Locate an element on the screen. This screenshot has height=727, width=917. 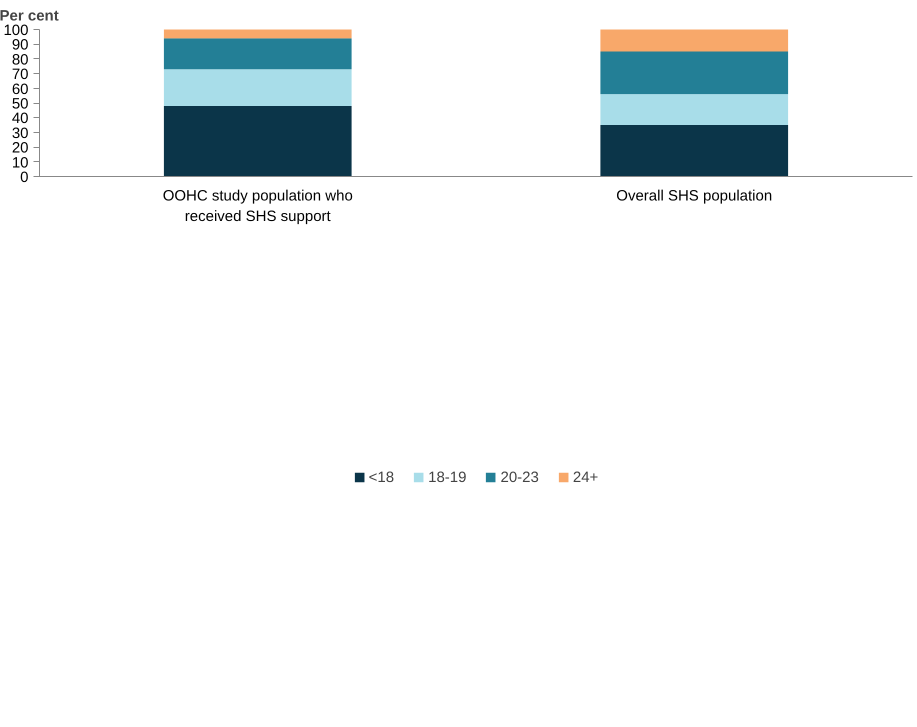
y-tick-label: 70 is located at coordinates (20, 75).